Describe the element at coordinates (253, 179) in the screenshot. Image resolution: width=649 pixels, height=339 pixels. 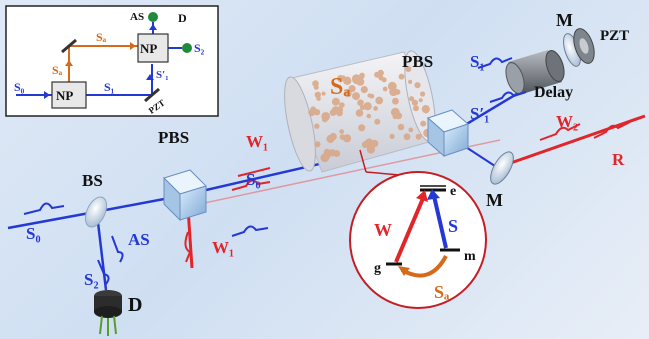
I see `s0-mid-label: S₀` at that location.